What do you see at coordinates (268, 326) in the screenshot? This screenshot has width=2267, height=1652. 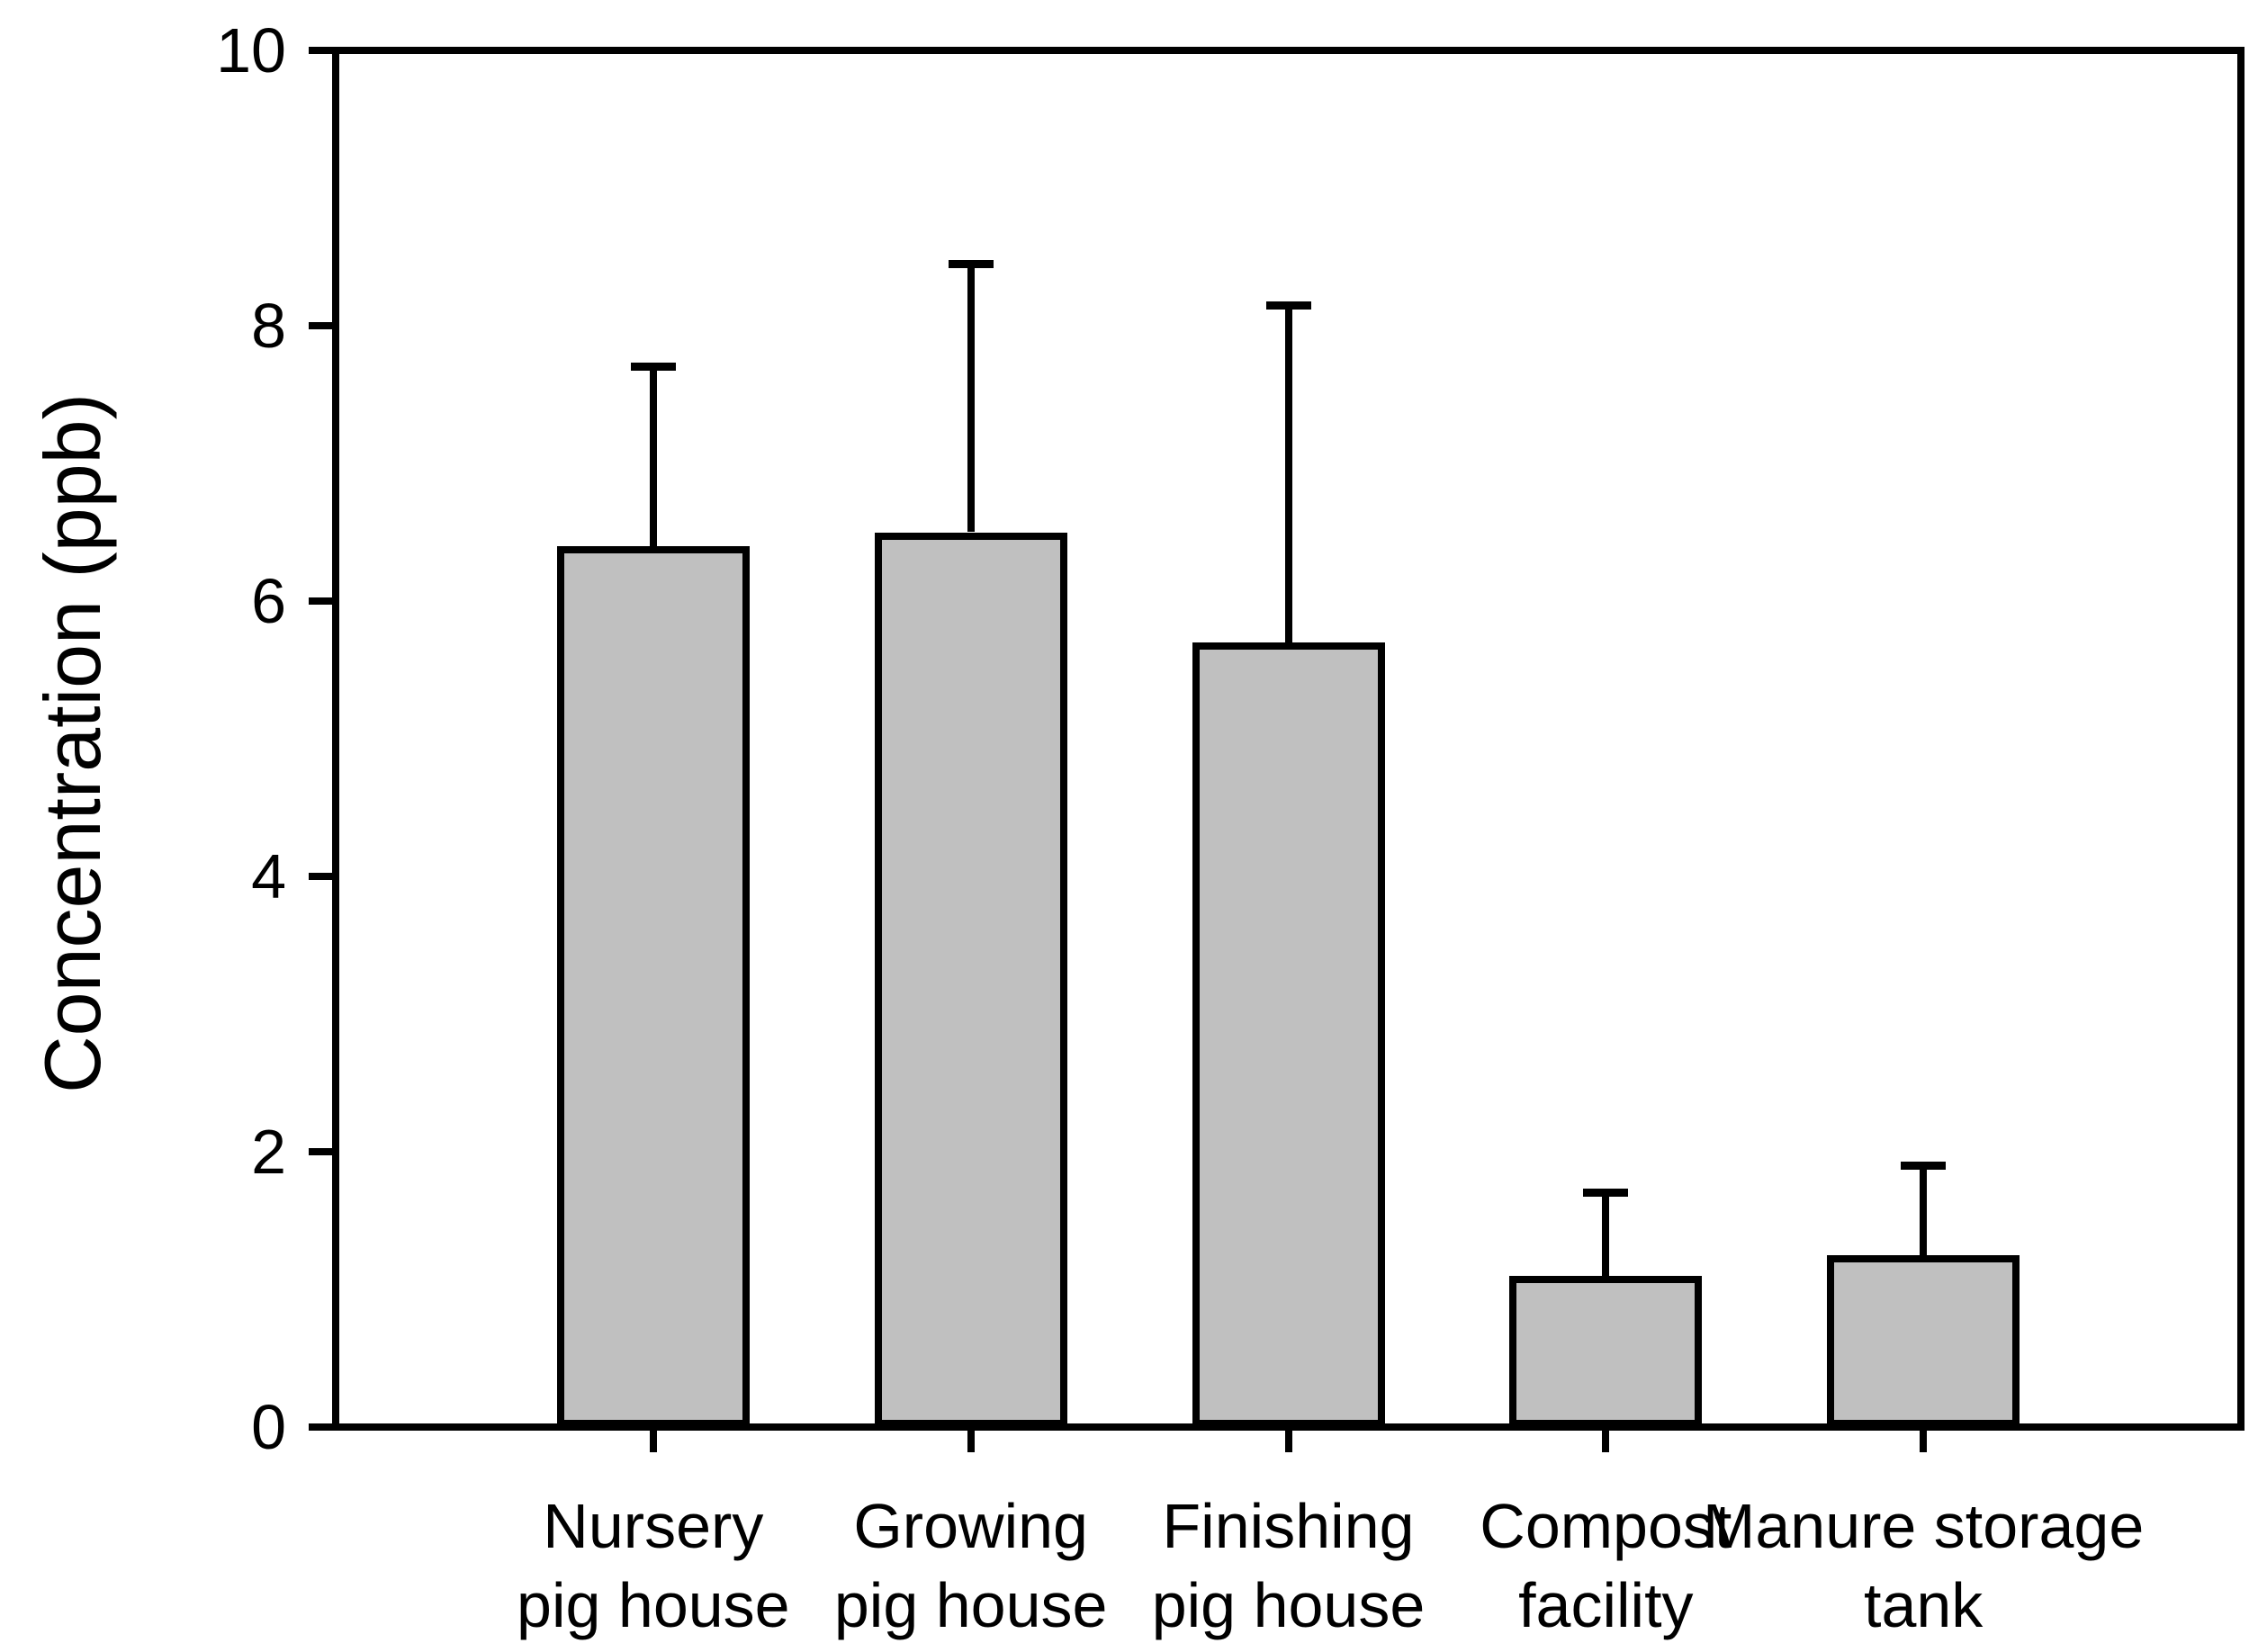 I see `y-axis-tick-label: 8` at bounding box center [268, 326].